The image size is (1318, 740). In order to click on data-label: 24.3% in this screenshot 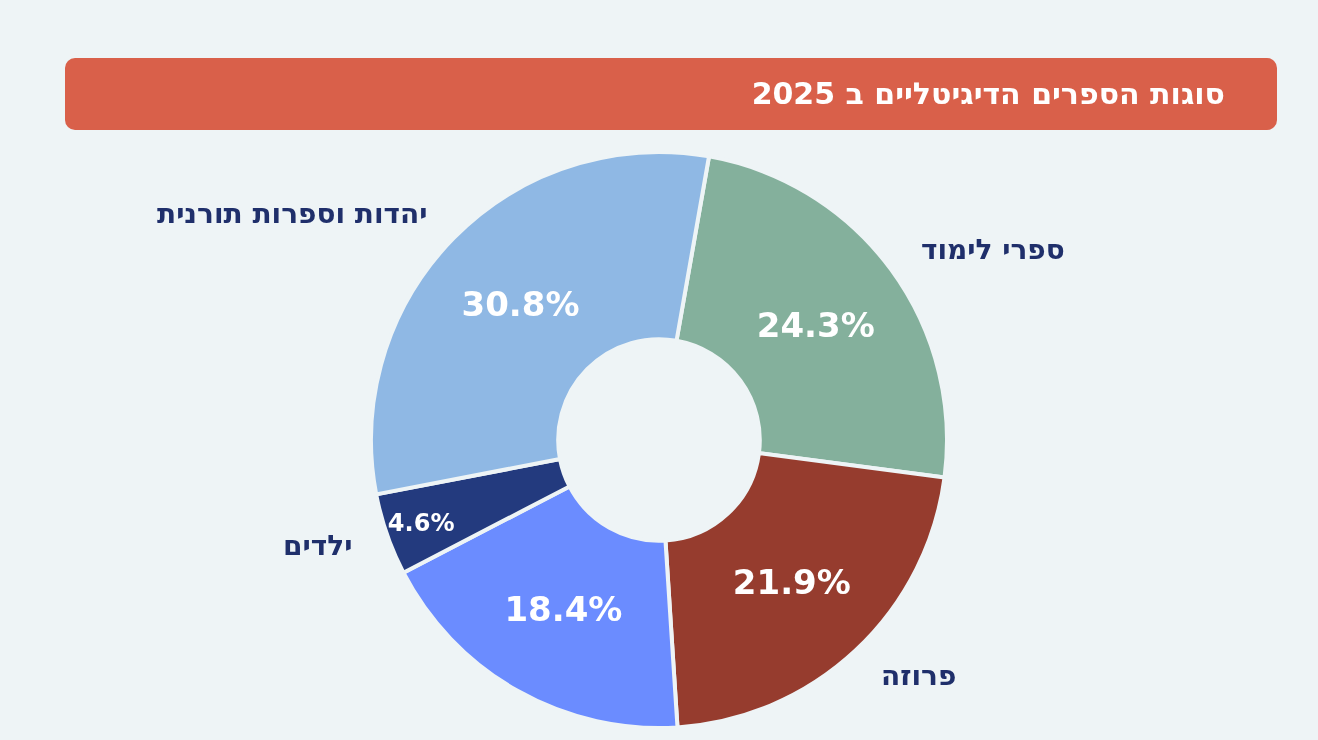, I will do `click(815, 325)`.